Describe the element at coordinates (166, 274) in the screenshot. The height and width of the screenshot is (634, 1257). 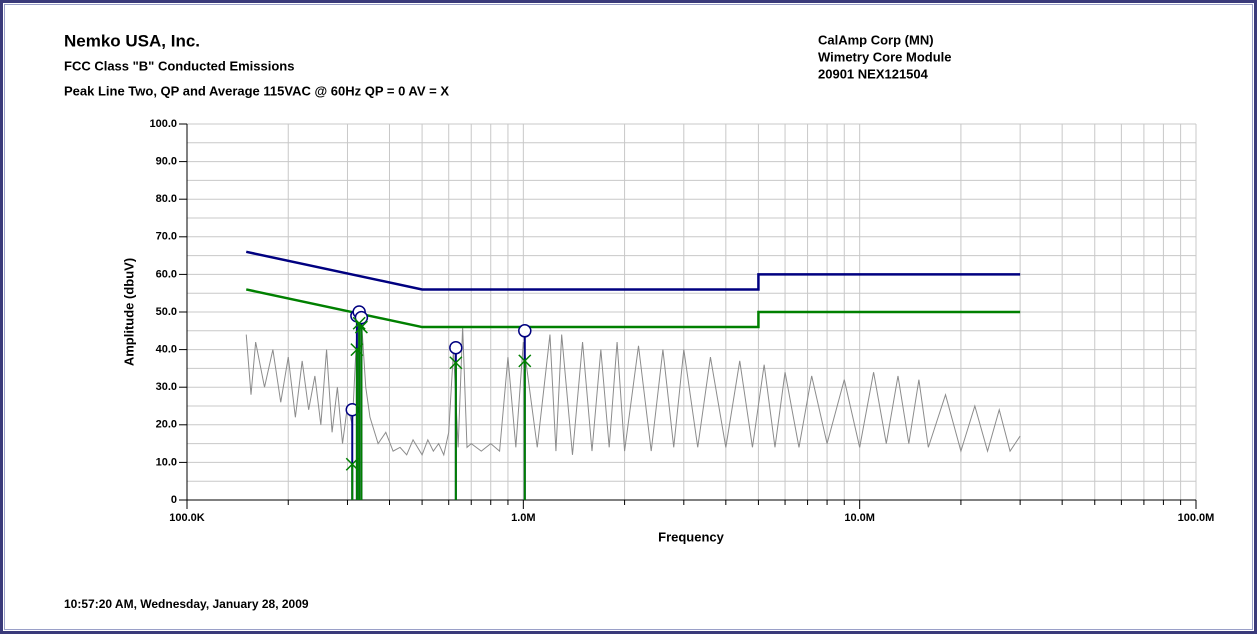
I see `y-tick-label: 60.0` at that location.